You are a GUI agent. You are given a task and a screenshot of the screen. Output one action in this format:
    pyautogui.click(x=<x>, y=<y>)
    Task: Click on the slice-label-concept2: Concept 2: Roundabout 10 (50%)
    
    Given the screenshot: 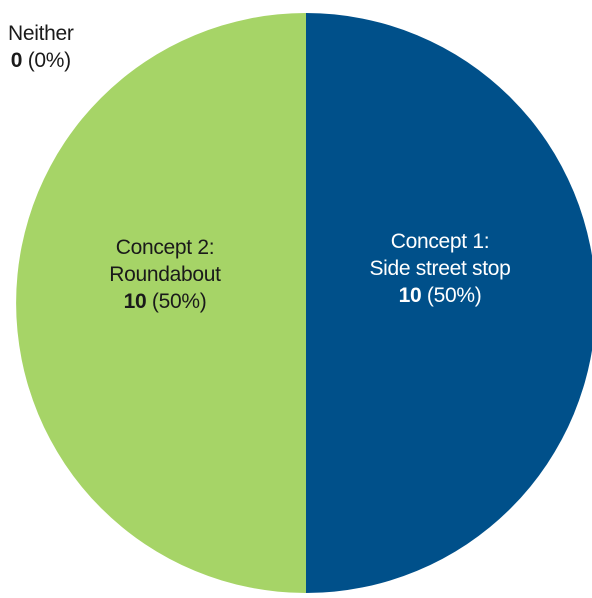 What is the action you would take?
    pyautogui.click(x=165, y=274)
    